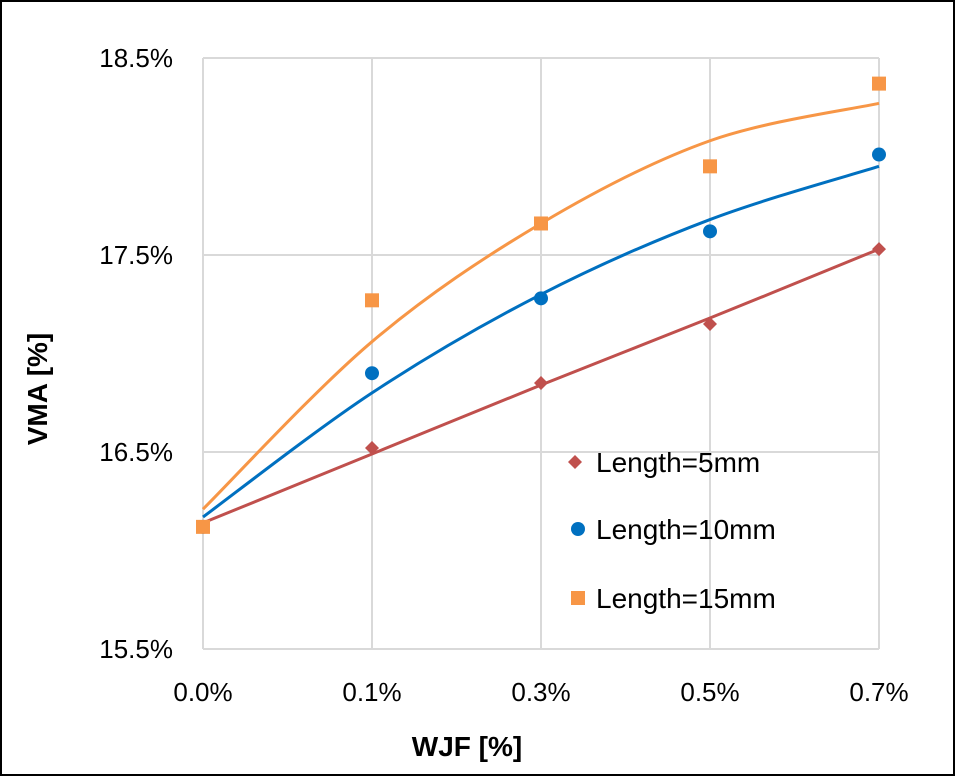 The height and width of the screenshot is (776, 955). Describe the element at coordinates (686, 598) in the screenshot. I see `legend-label-15mm: Length=15mm` at that location.